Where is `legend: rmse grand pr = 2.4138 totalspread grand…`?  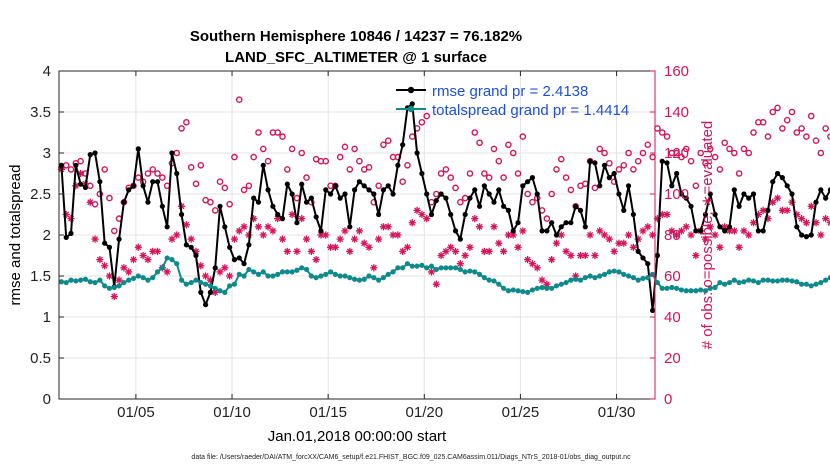 legend: rmse grand pr = 2.4138 totalspread grand… is located at coordinates (512, 101).